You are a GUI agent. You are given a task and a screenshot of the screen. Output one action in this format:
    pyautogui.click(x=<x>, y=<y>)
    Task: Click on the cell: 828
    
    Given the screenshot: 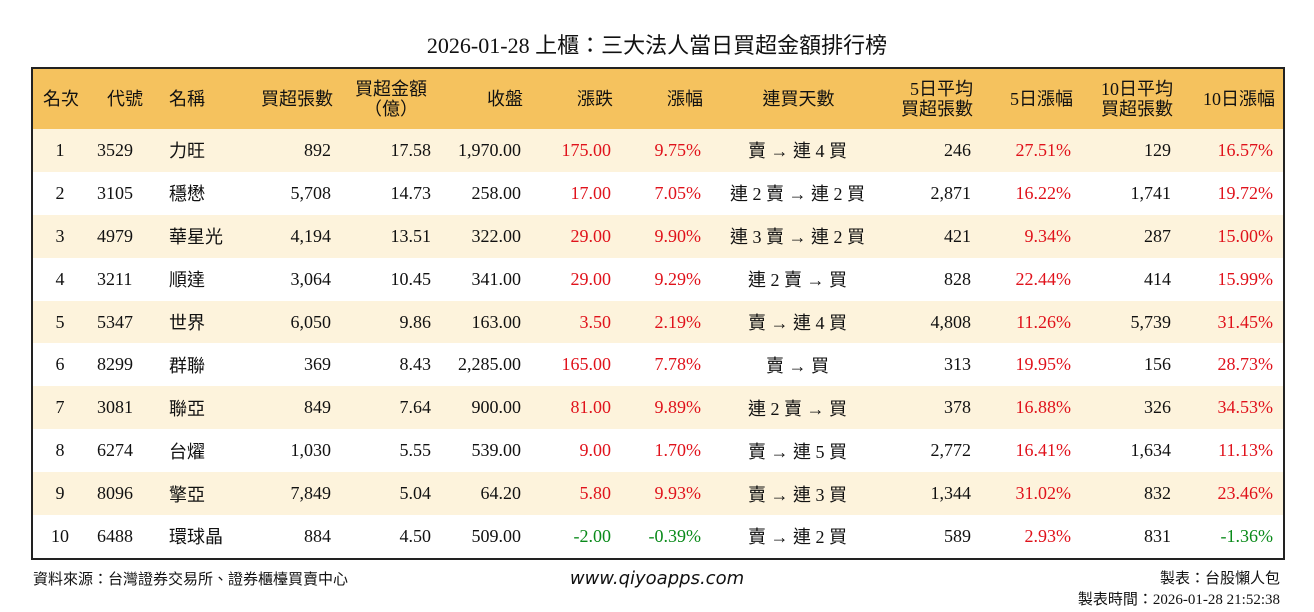 What is the action you would take?
    pyautogui.click(x=957, y=278)
    